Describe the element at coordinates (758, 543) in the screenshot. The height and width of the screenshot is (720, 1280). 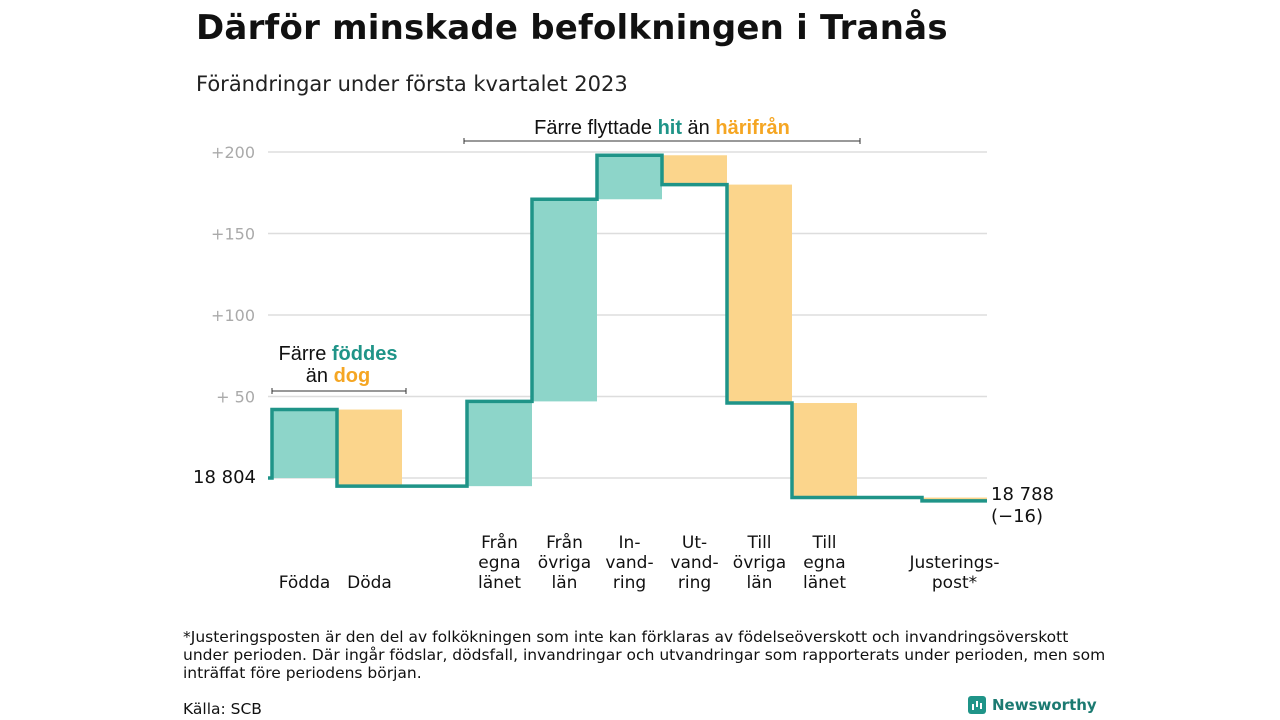
I see `category-label-6-0: Till` at that location.